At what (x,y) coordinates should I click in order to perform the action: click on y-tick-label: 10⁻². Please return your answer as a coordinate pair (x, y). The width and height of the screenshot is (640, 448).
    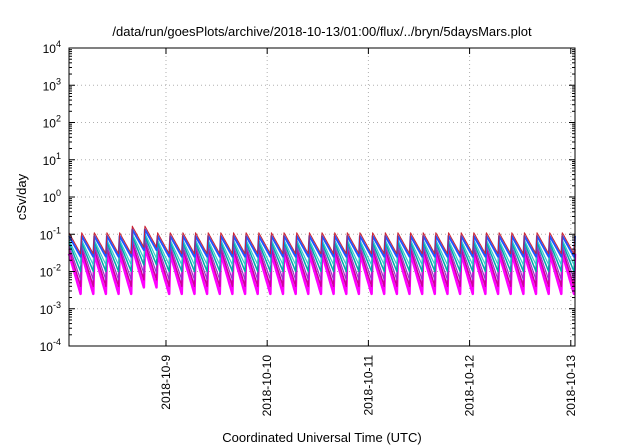
    Looking at the image, I should click on (50, 271).